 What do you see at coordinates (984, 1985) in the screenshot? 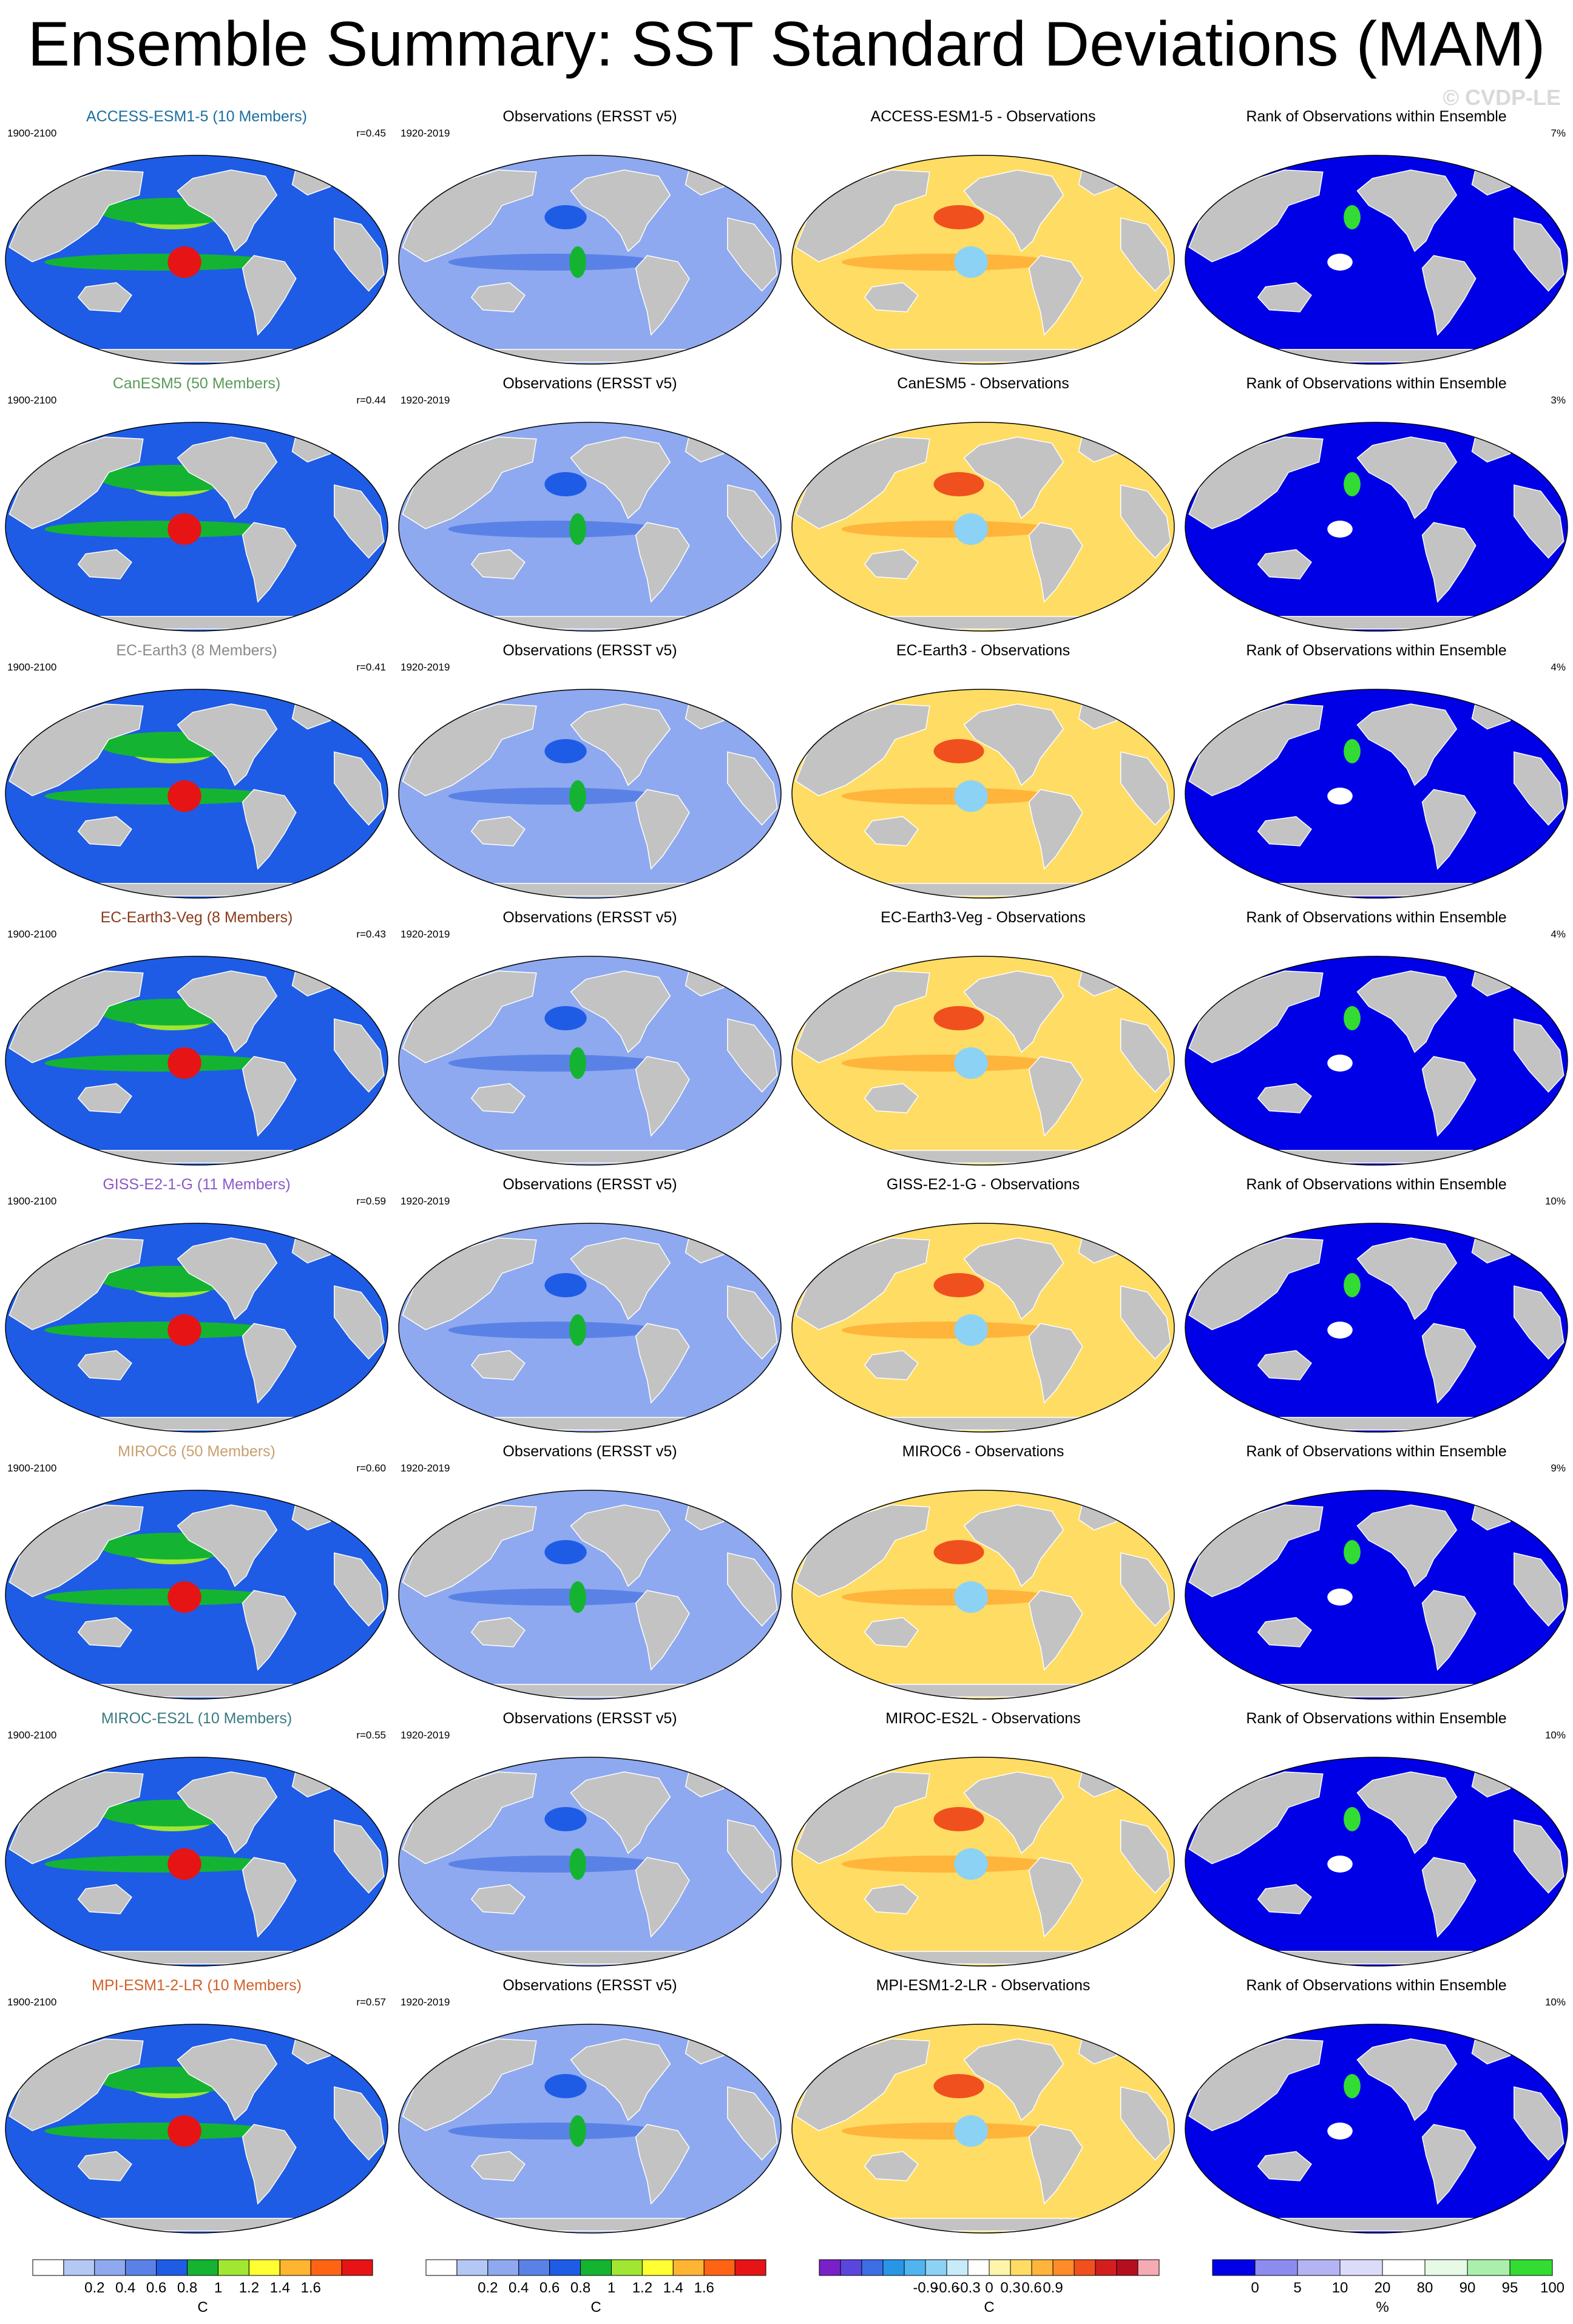
I see `panel-title: MPI-ESM1-2-LR - Observations` at bounding box center [984, 1985].